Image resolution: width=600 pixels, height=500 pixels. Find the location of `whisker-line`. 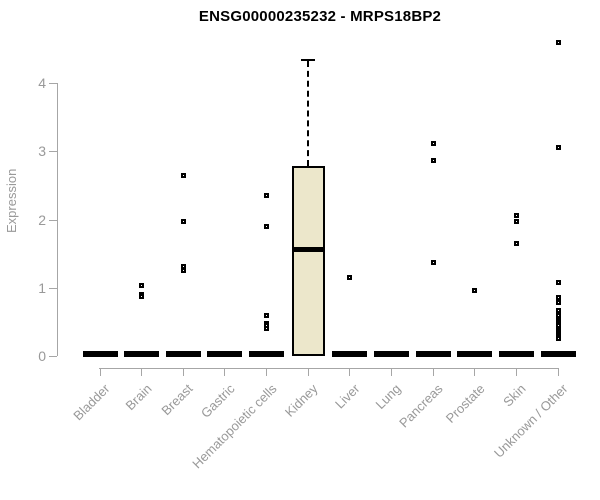

whisker-line is located at coordinates (308, 113).